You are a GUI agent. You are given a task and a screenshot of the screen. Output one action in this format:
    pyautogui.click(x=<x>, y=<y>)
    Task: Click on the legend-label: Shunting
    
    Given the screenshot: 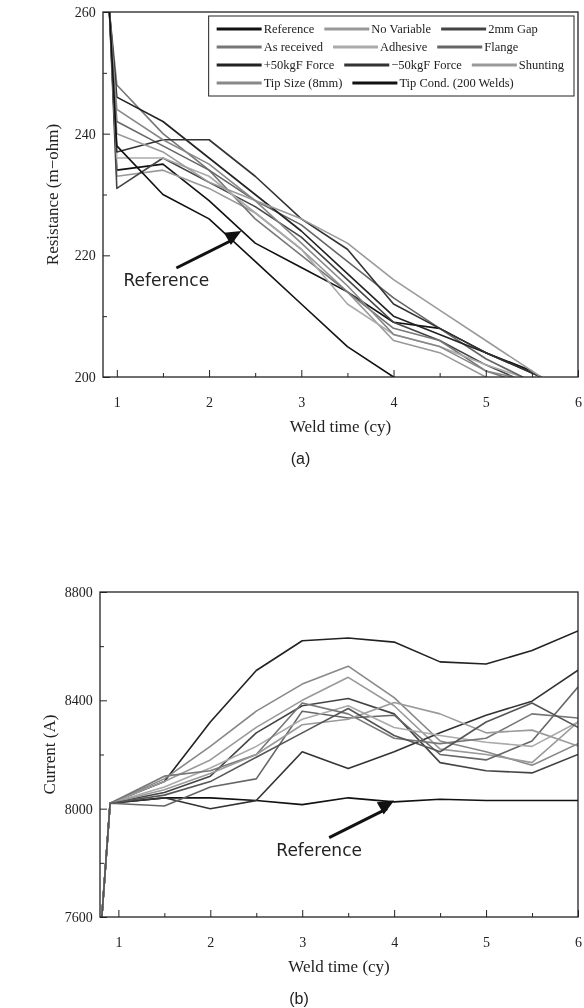 What is the action you would take?
    pyautogui.click(x=541, y=65)
    